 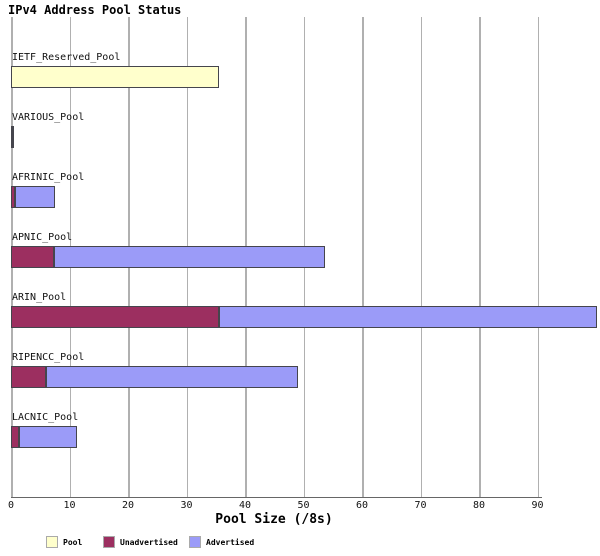 I want to click on x-tick-label: 50, so click(x=303, y=505).